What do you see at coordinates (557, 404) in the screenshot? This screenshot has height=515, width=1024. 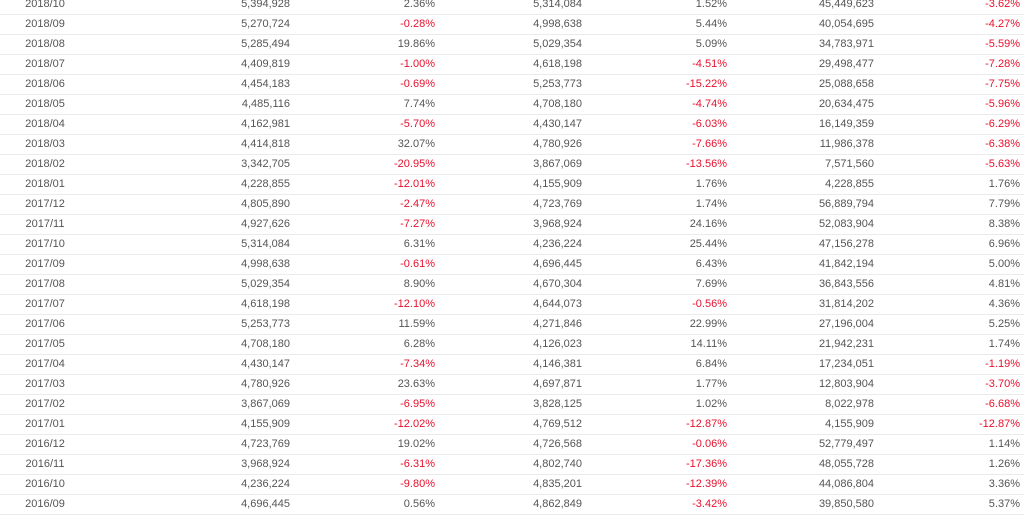 I see `value-cell: 3,828,125` at bounding box center [557, 404].